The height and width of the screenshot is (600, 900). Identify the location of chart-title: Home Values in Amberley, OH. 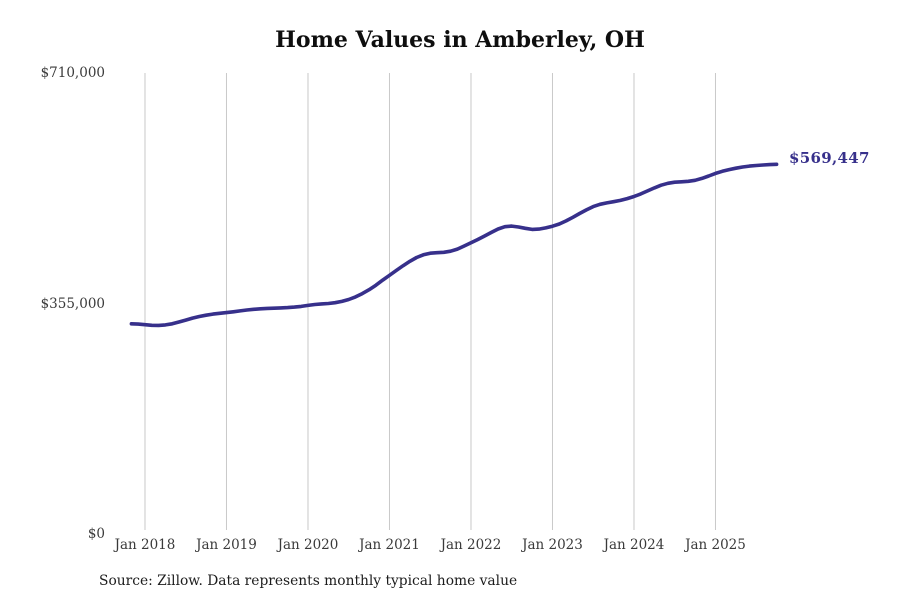
(460, 40).